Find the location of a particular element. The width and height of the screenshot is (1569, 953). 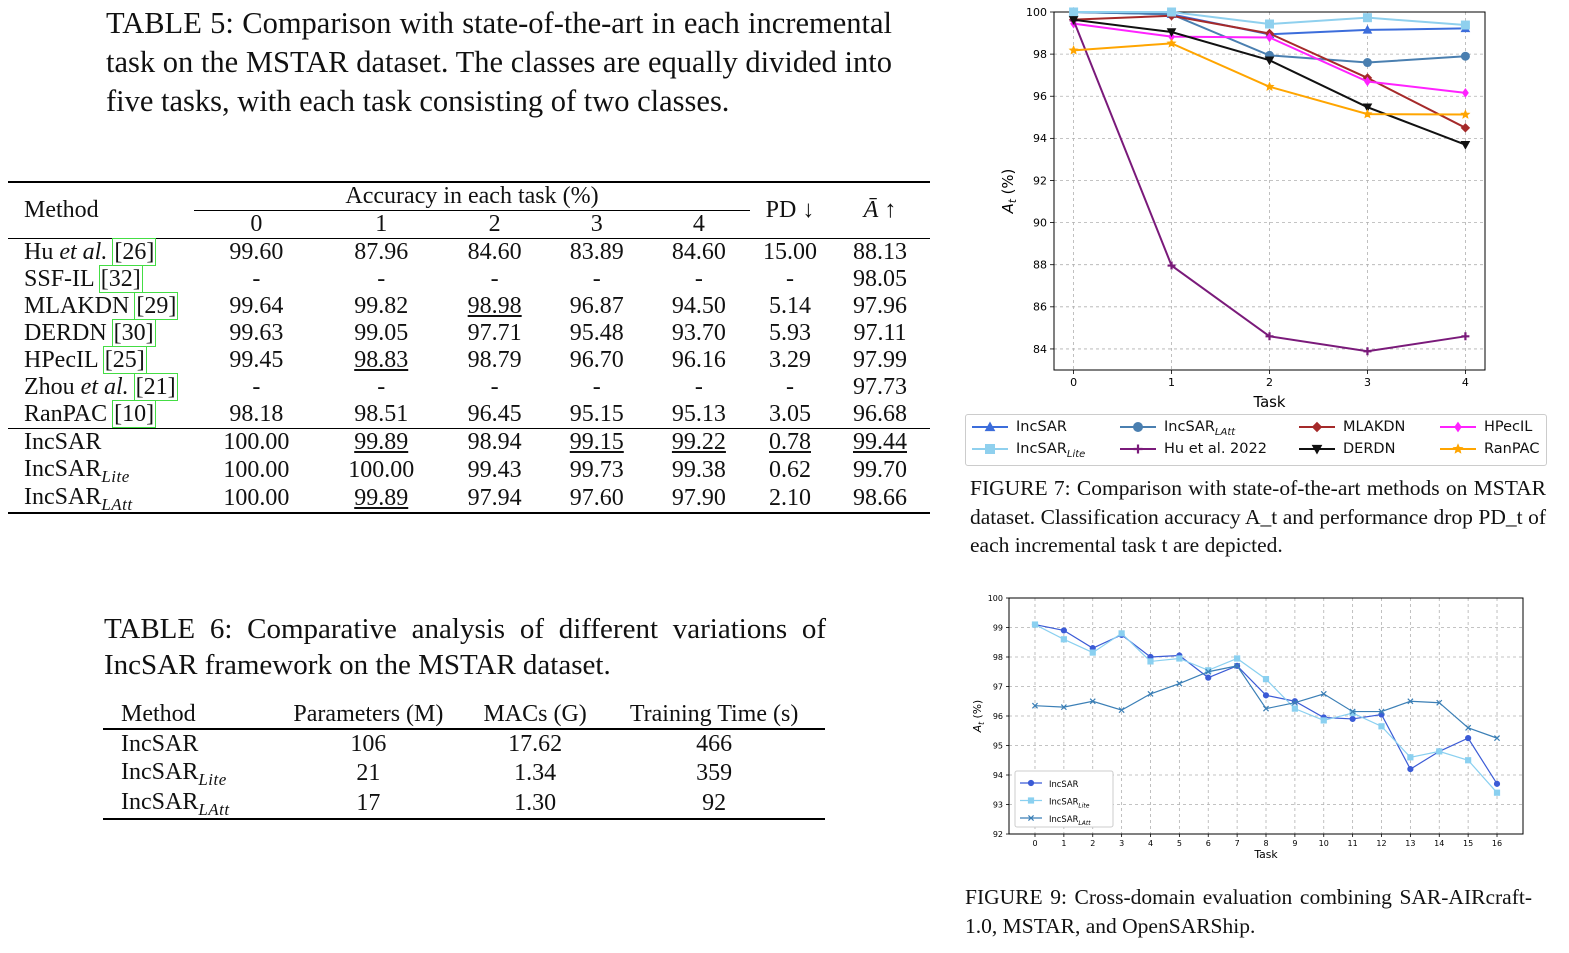

method-name: MLAKDN [29] is located at coordinates (101, 306).